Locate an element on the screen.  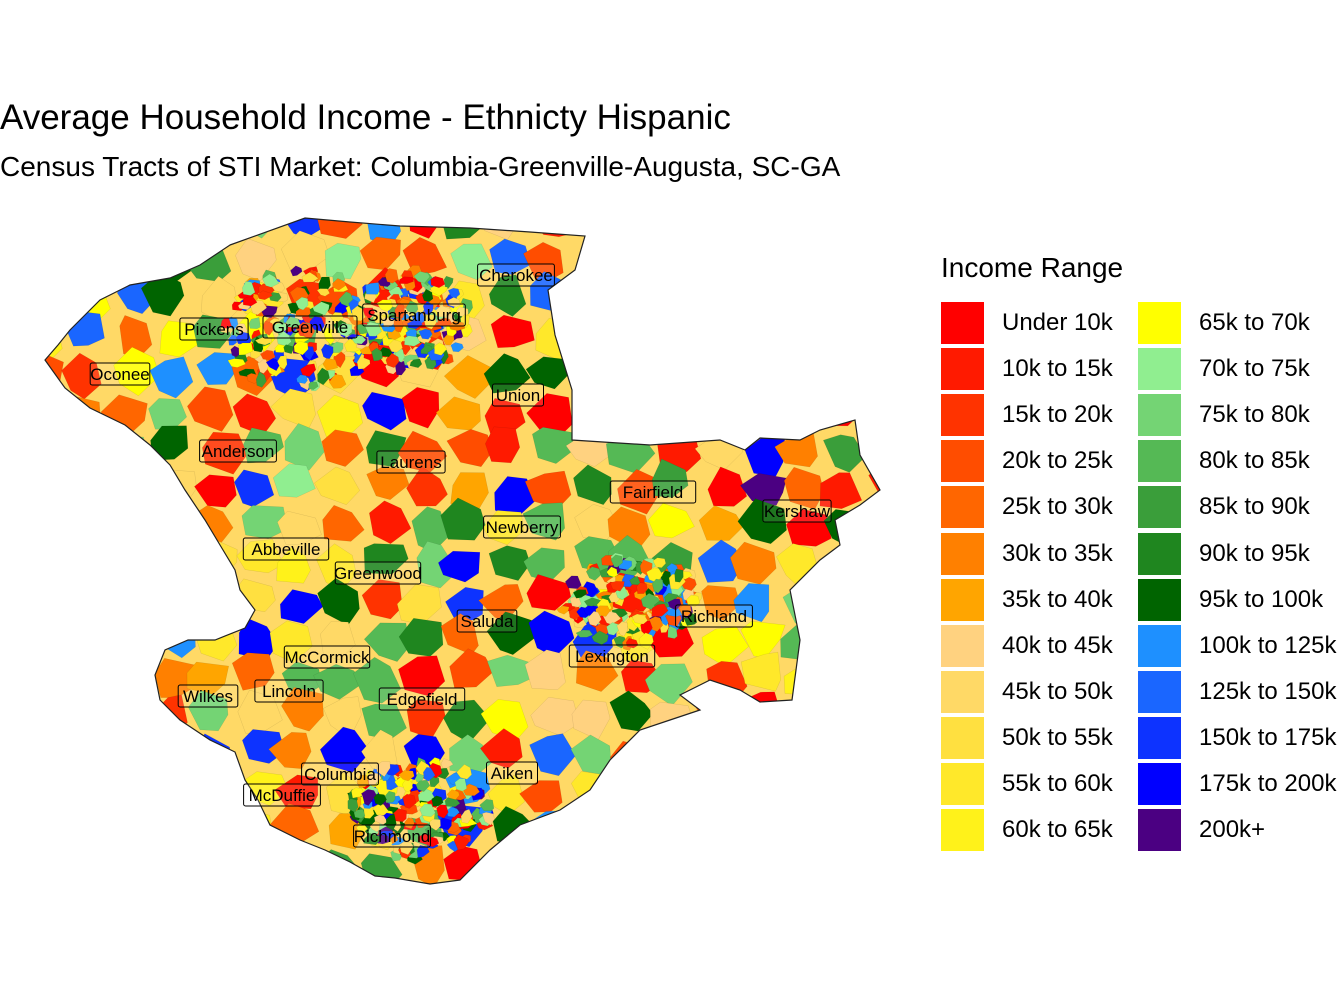
county-name: Kershaw is located at coordinates (797, 511).